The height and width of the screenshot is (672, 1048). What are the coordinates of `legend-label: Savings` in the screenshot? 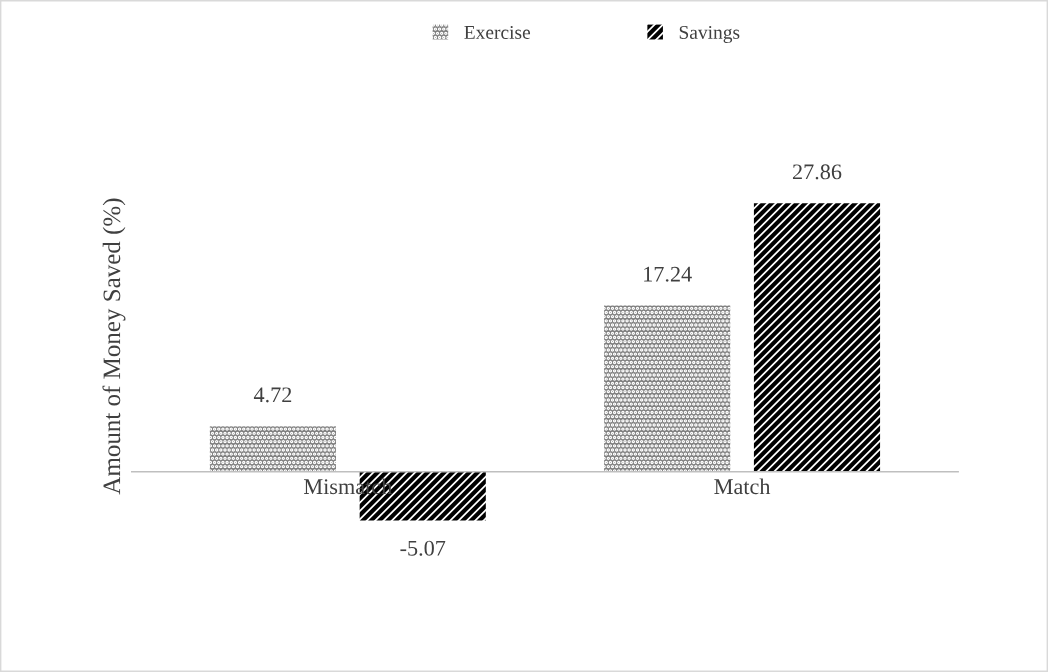 It's located at (709, 34).